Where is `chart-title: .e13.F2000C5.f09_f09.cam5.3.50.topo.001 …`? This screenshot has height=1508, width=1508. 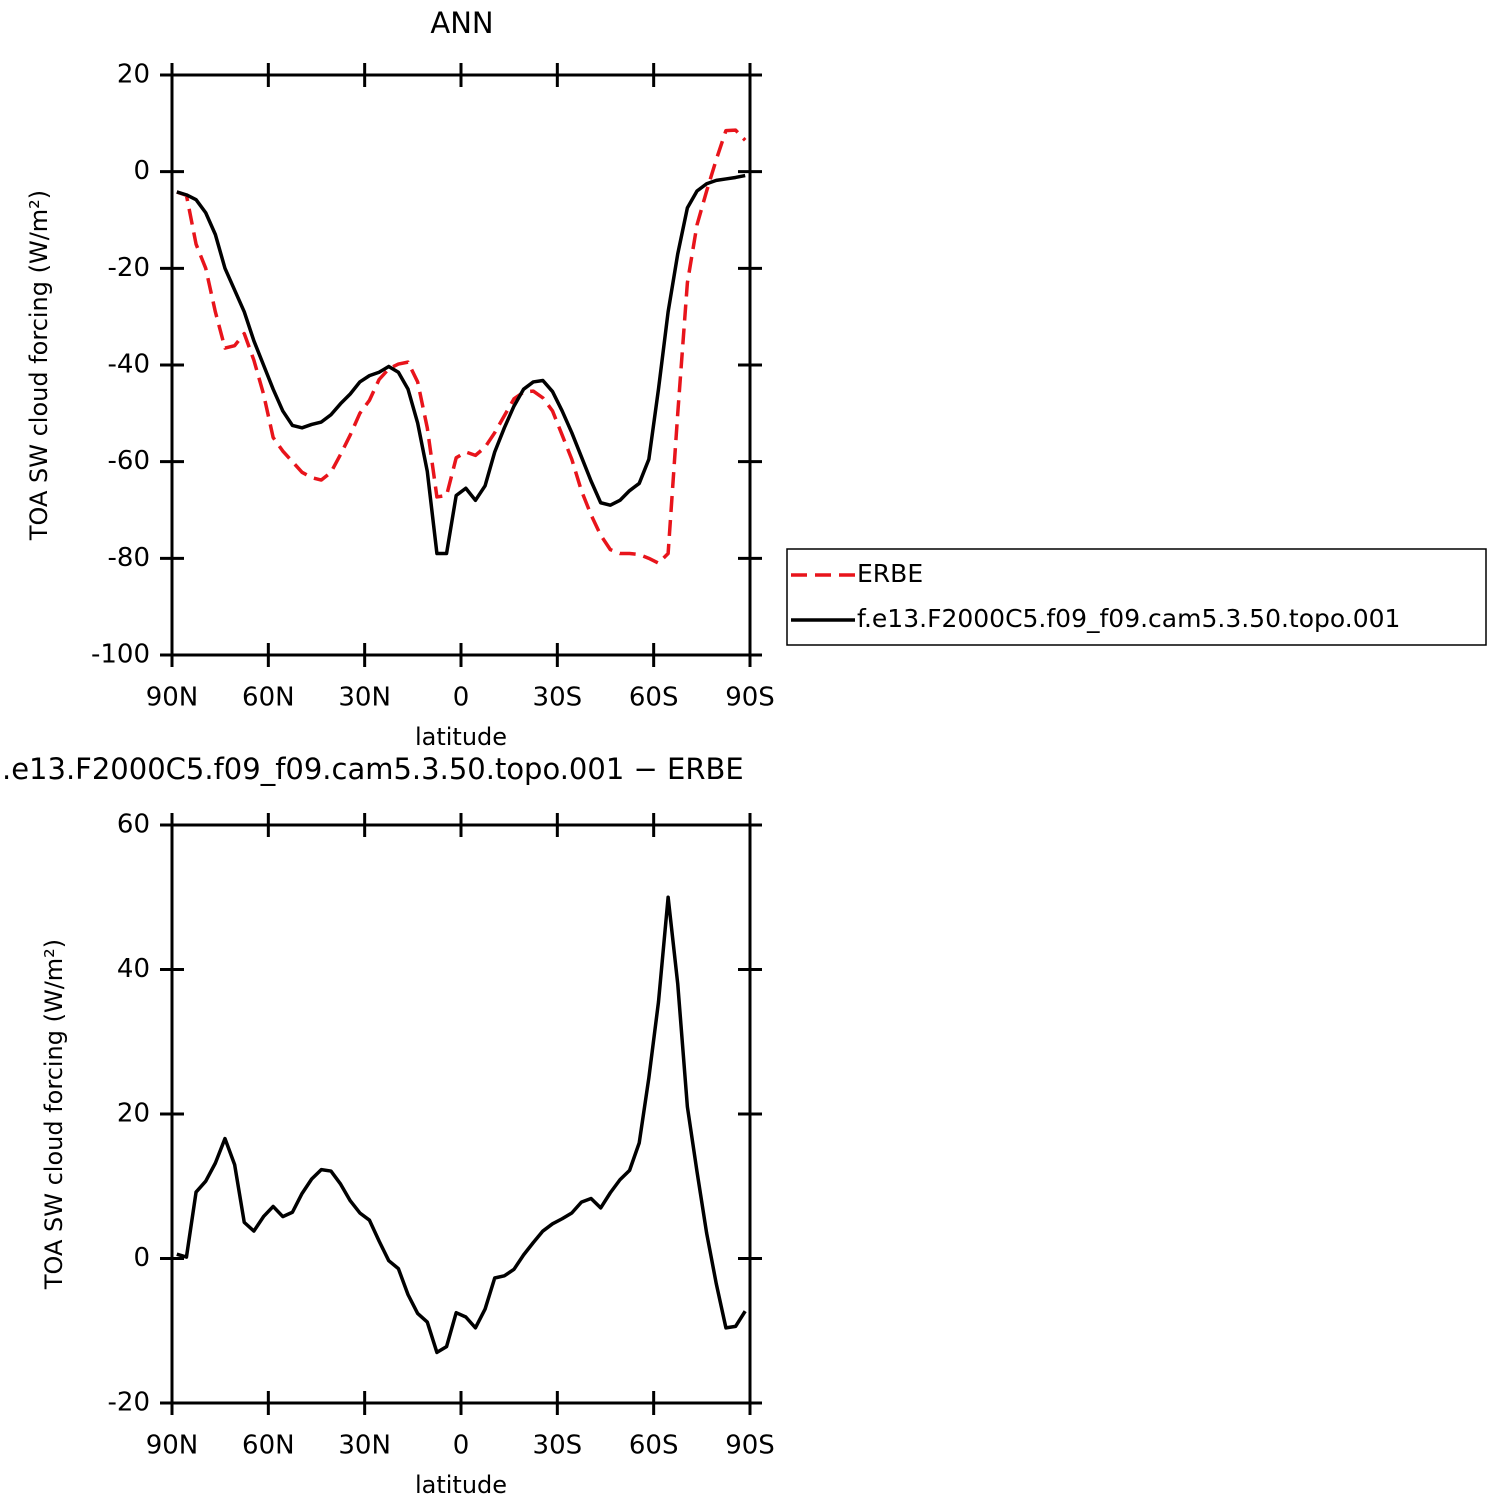 chart-title: .e13.F2000C5.f09_f09.cam5.3.50.topo.001 … is located at coordinates (373, 769).